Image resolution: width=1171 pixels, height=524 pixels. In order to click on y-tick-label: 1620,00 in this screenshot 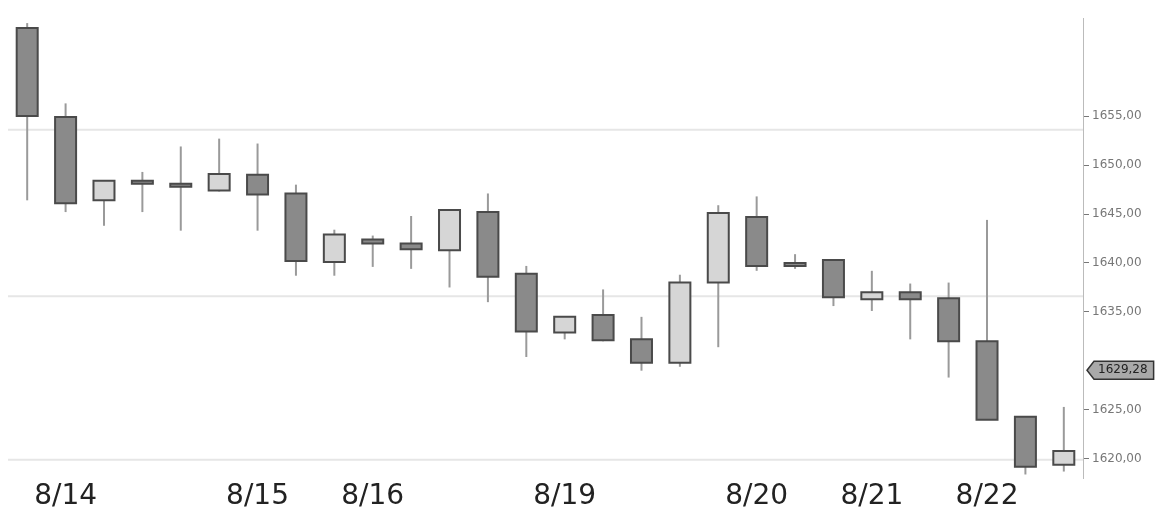, I will do `click(1117, 457)`.